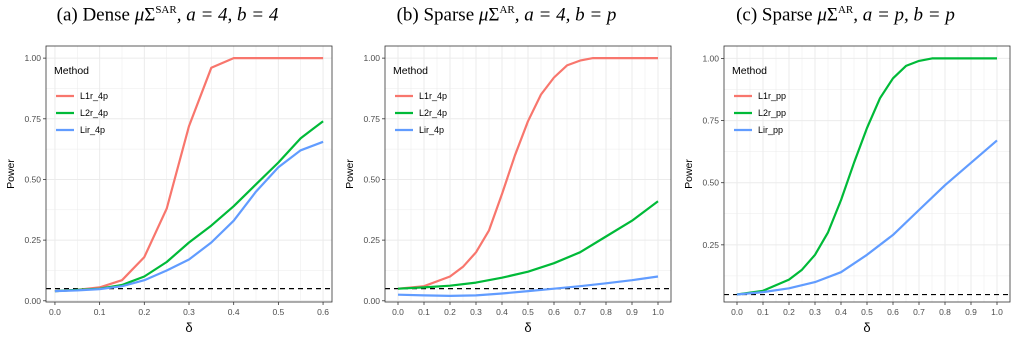 The image size is (1013, 339). Describe the element at coordinates (772, 113) in the screenshot. I see `legend-label: L2r_pp` at that location.